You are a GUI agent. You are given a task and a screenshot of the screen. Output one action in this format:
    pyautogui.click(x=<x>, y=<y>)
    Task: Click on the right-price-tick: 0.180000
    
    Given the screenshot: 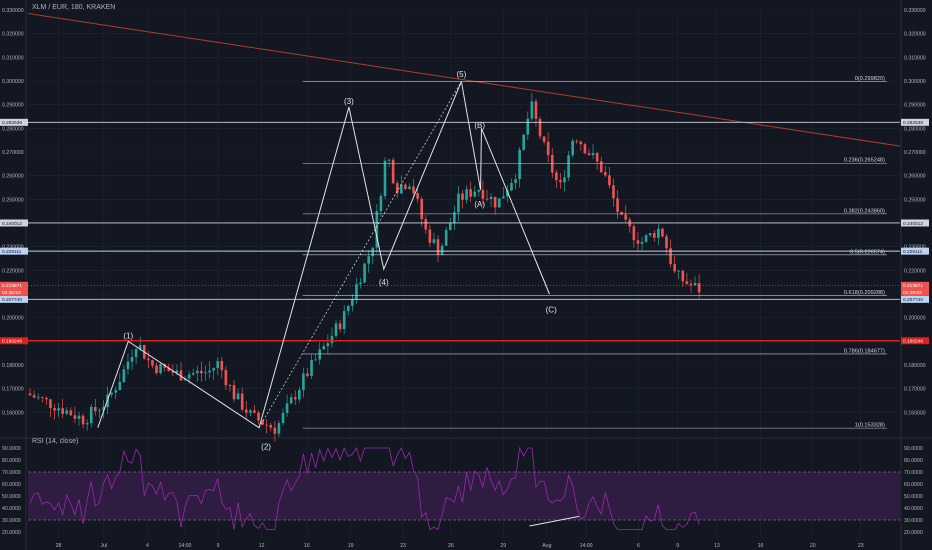 What is the action you would take?
    pyautogui.click(x=915, y=366)
    